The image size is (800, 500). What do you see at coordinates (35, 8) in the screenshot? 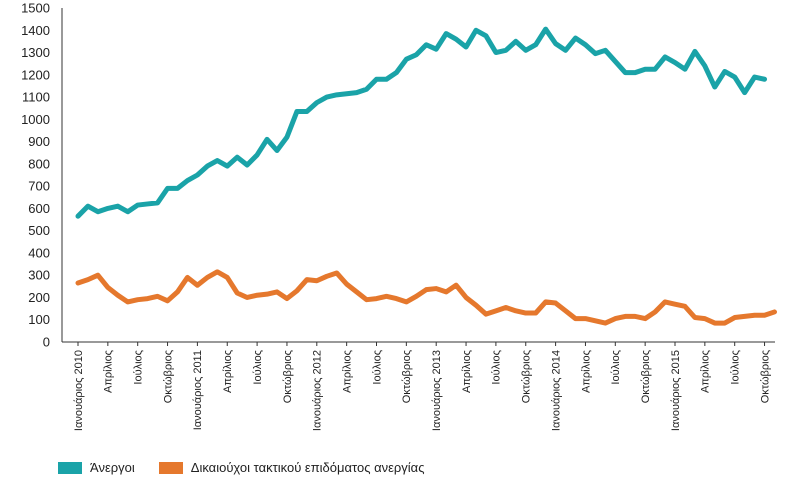
I see `y-tick-label: 1500` at bounding box center [35, 8].